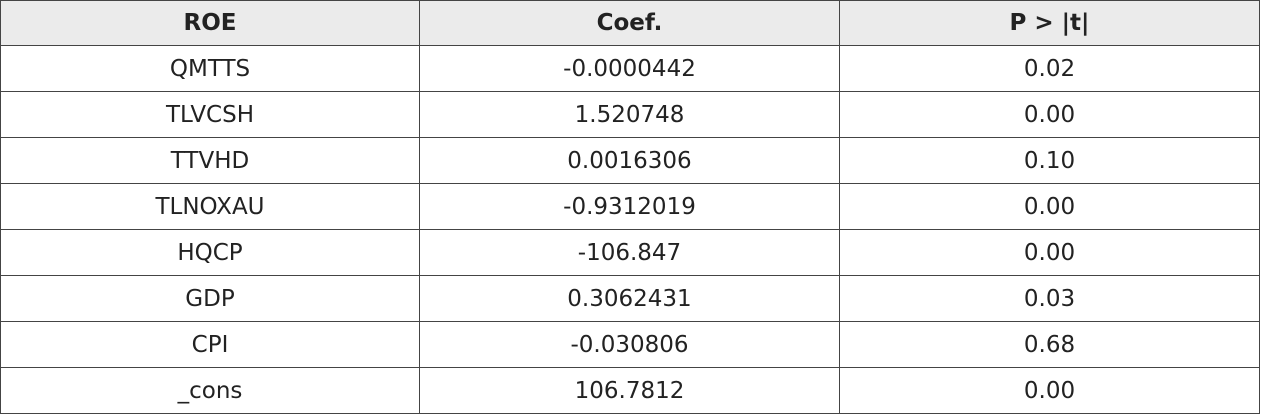 This screenshot has height=415, width=1262. Describe the element at coordinates (210, 253) in the screenshot. I see `table-cell: HQCP` at that location.